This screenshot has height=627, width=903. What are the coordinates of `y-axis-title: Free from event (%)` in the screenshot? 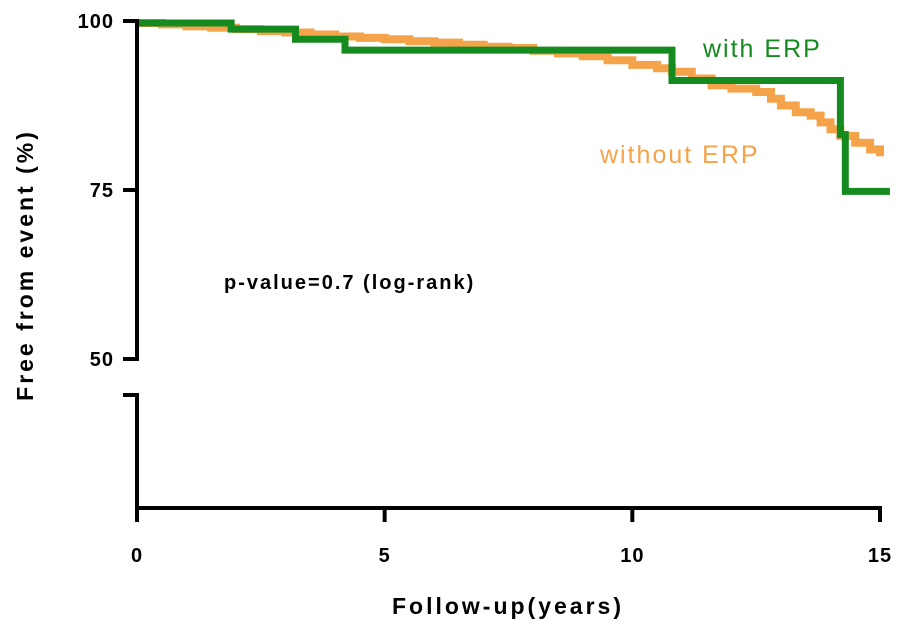 It's located at (25, 265).